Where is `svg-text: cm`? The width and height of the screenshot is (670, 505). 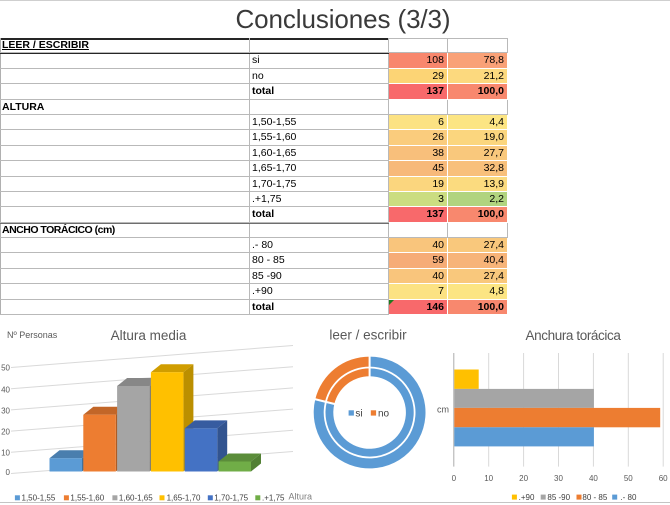 svg-text: cm is located at coordinates (443, 410).